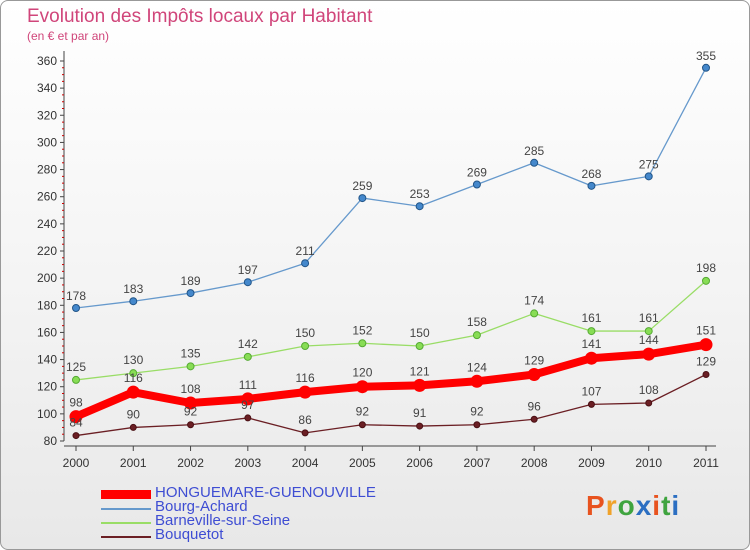  Describe the element at coordinates (47, 61) in the screenshot. I see `y-tick-label: 360` at that location.